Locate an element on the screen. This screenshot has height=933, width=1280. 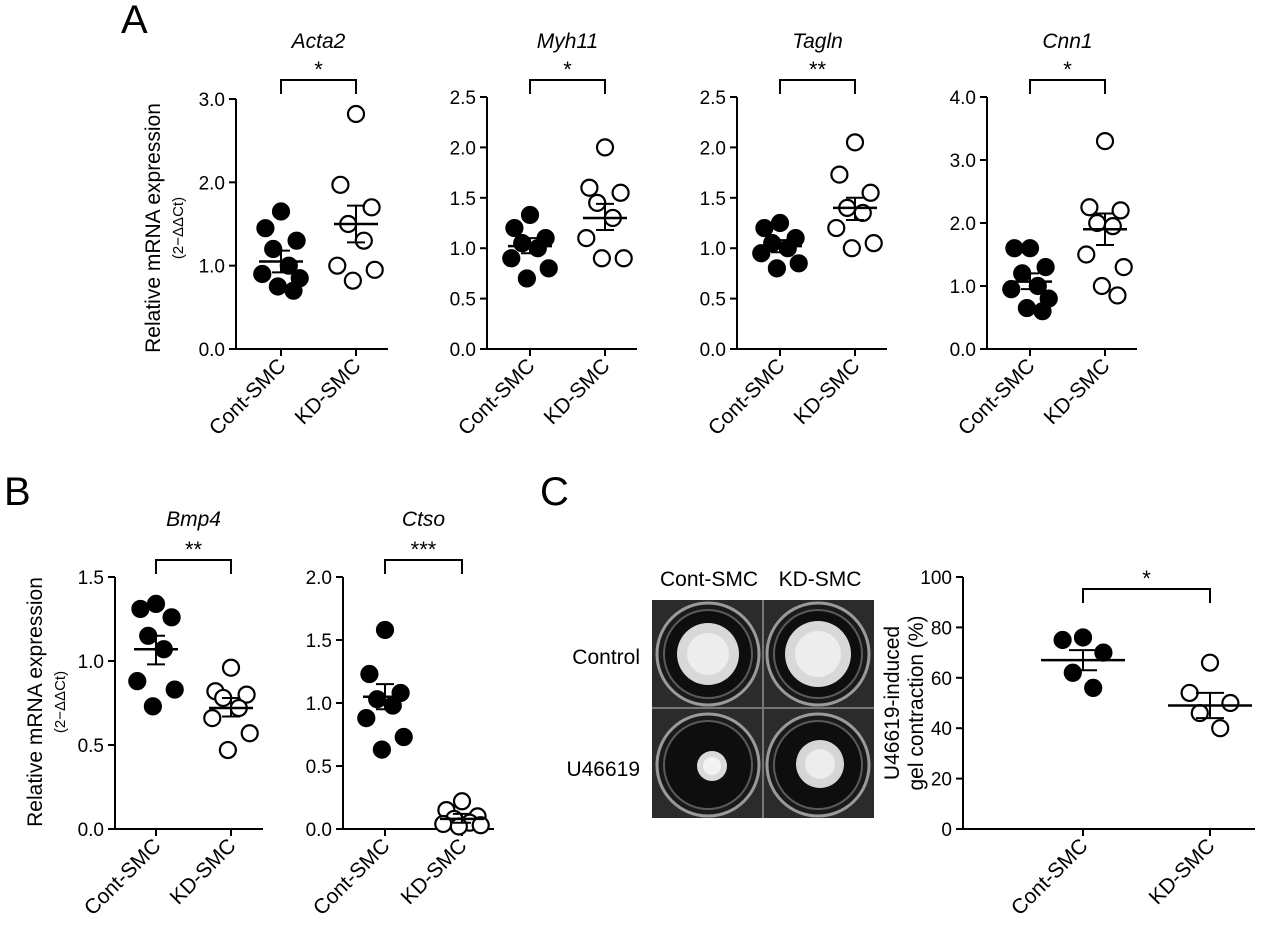
gel-ytick-label: 40 is located at coordinates (941, 729).